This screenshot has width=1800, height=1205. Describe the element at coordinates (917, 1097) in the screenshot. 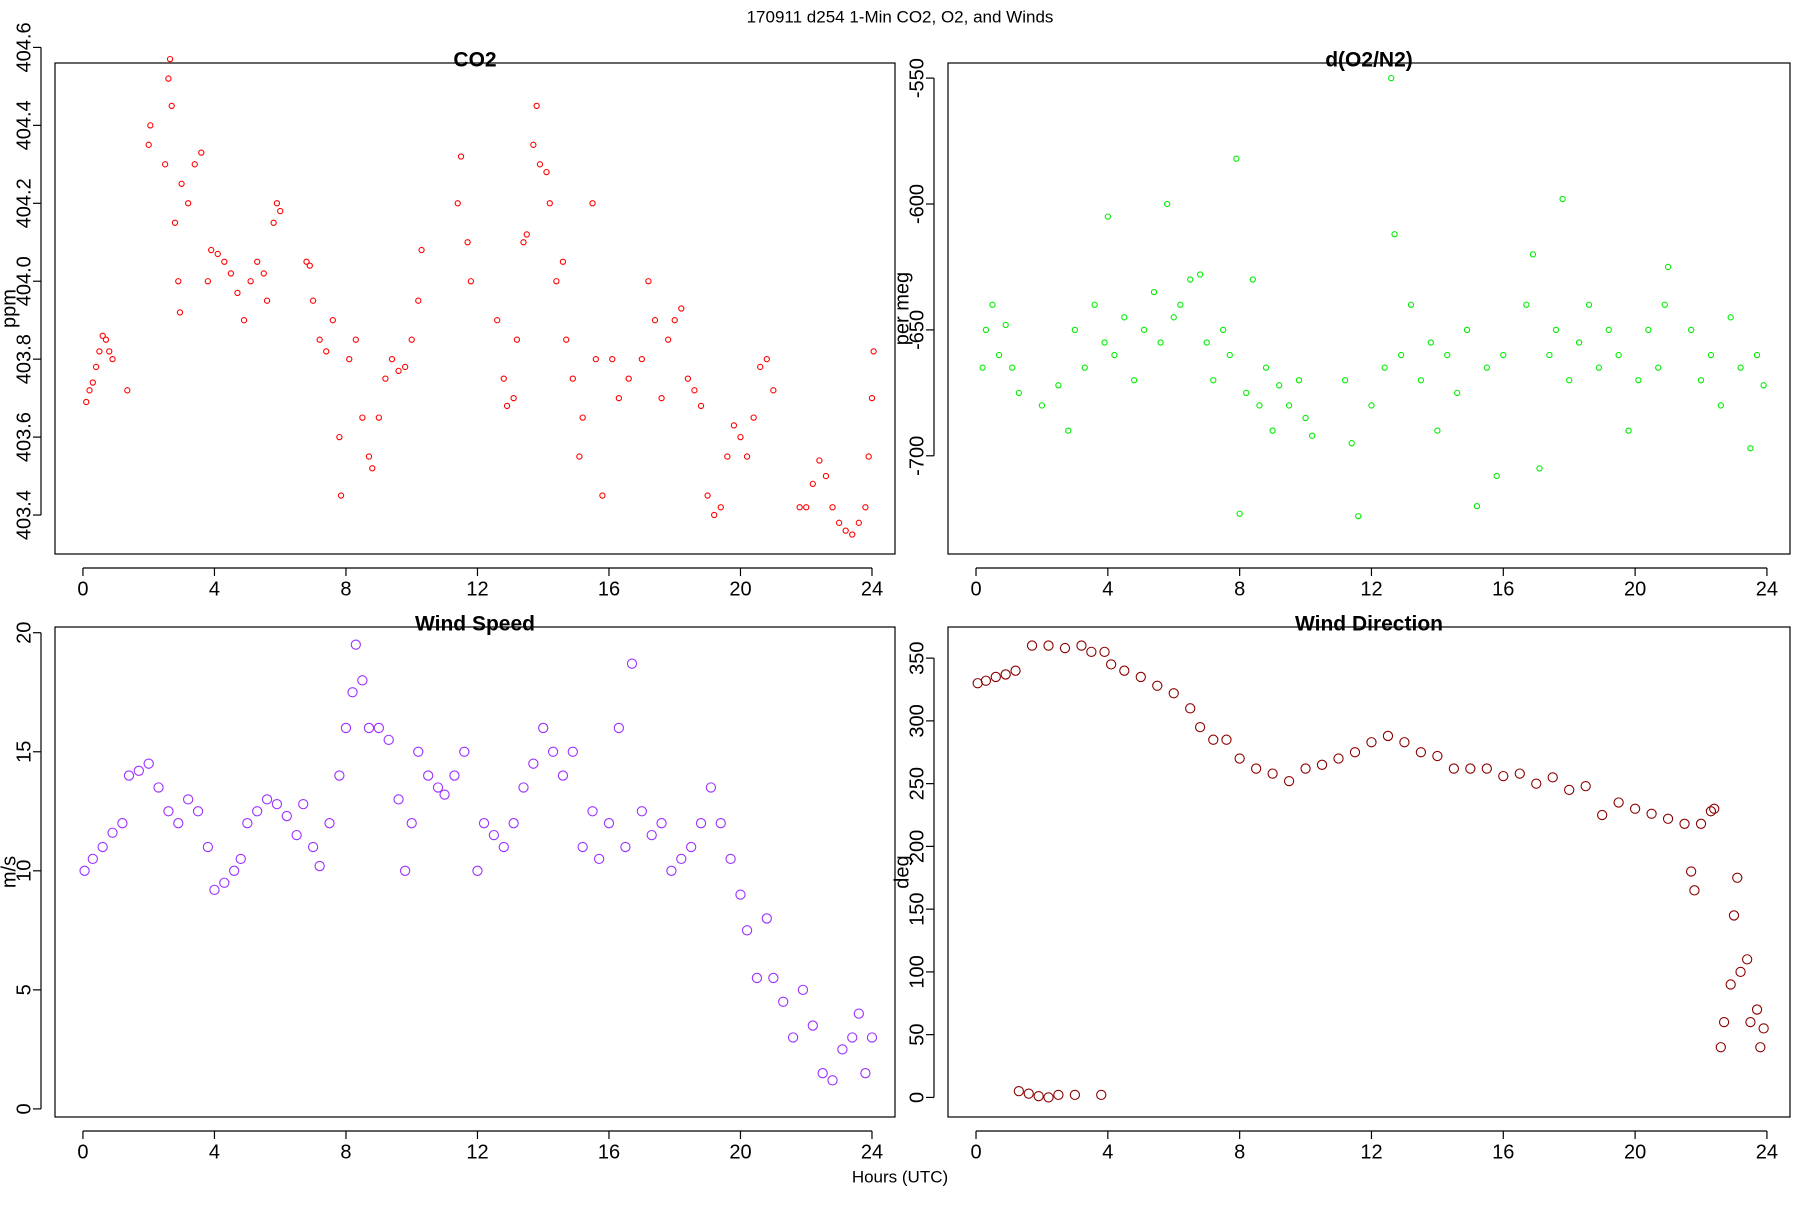

I see `y-tick-label: 0` at that location.